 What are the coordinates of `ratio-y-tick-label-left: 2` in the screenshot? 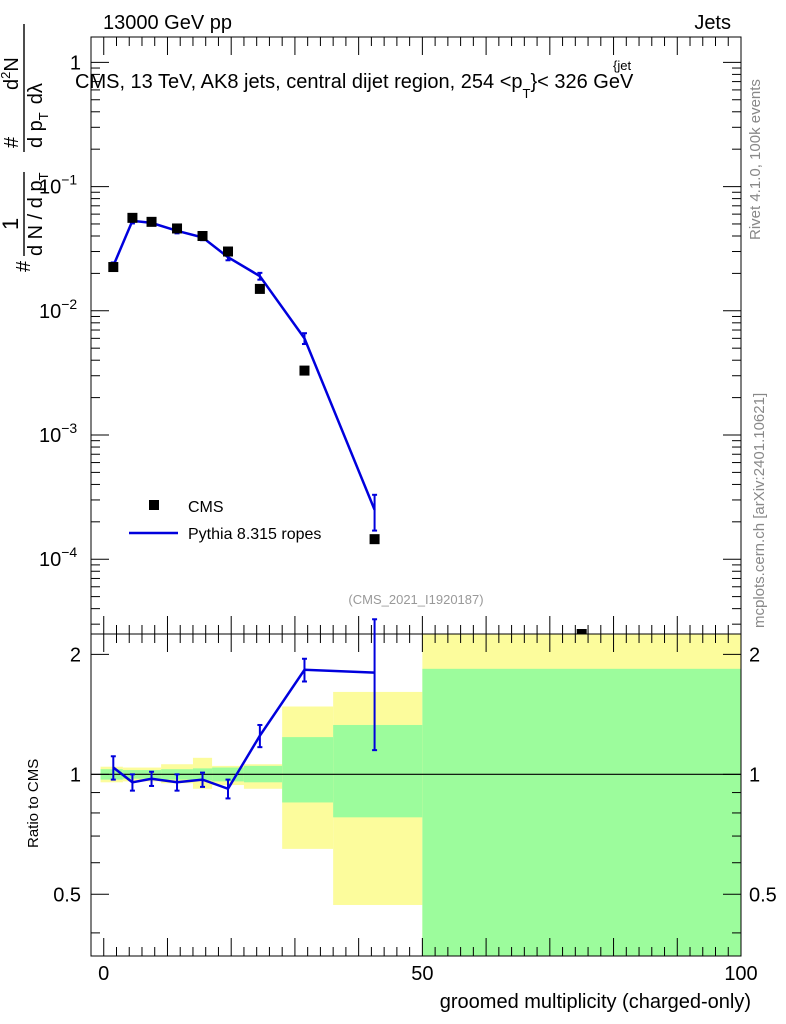 It's located at (75, 655).